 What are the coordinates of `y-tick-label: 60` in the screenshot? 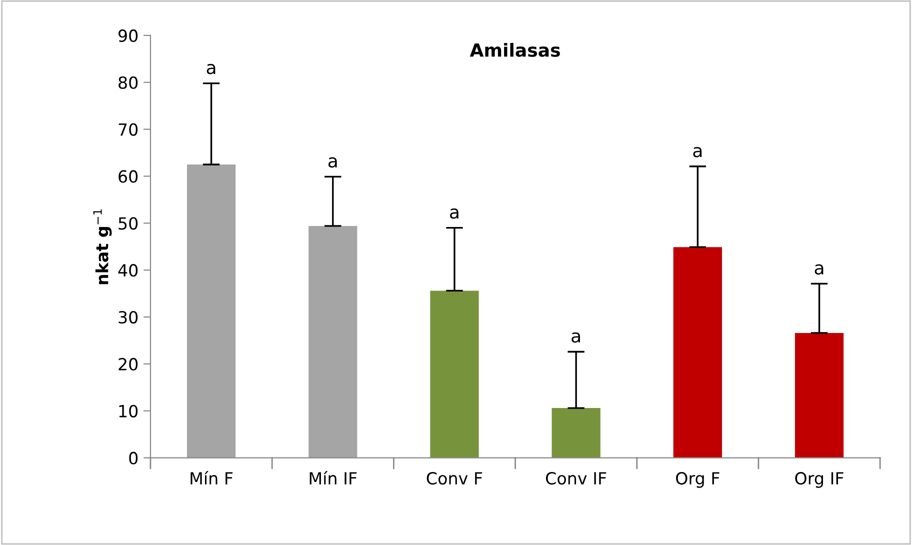 It's located at (128, 176).